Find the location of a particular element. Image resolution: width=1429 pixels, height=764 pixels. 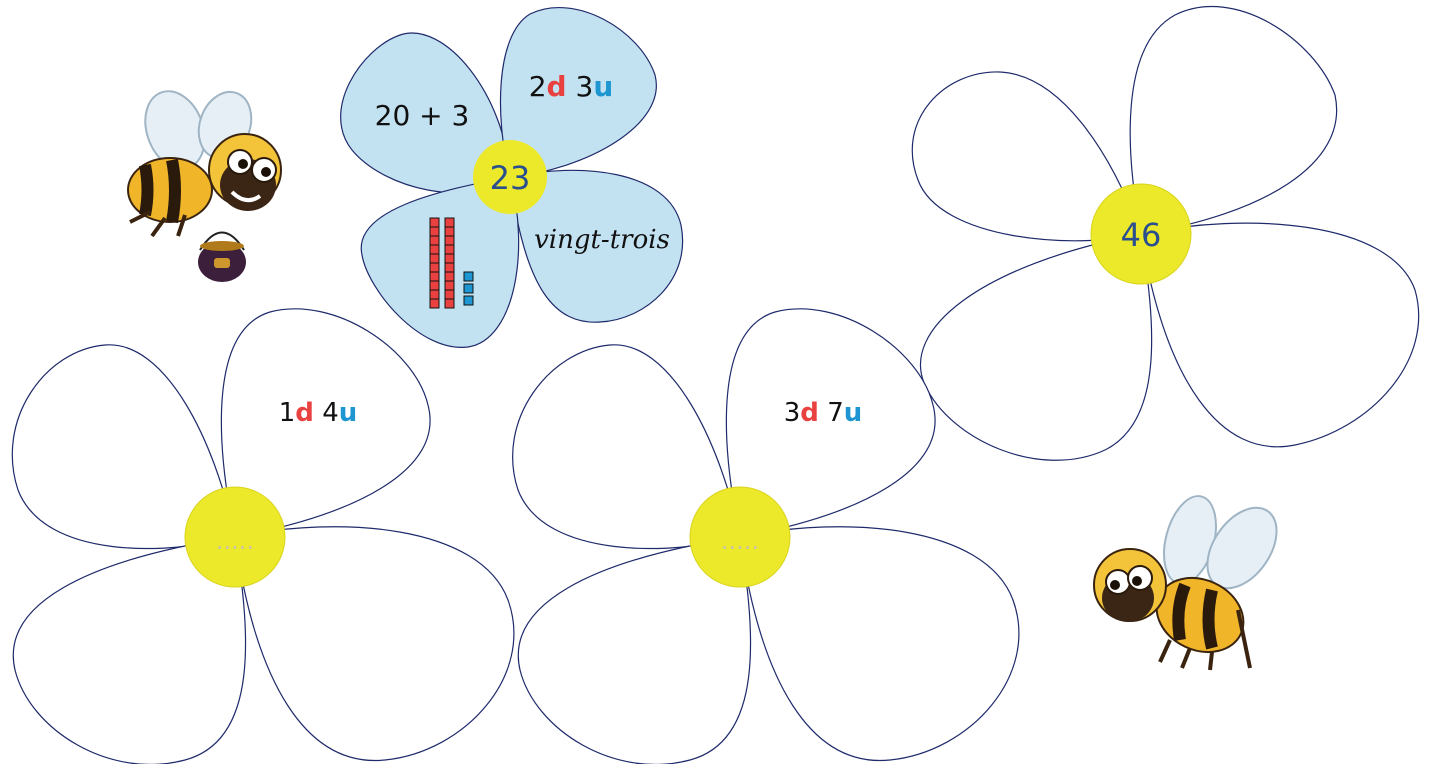

center-number: 46 is located at coordinates (1141, 235).